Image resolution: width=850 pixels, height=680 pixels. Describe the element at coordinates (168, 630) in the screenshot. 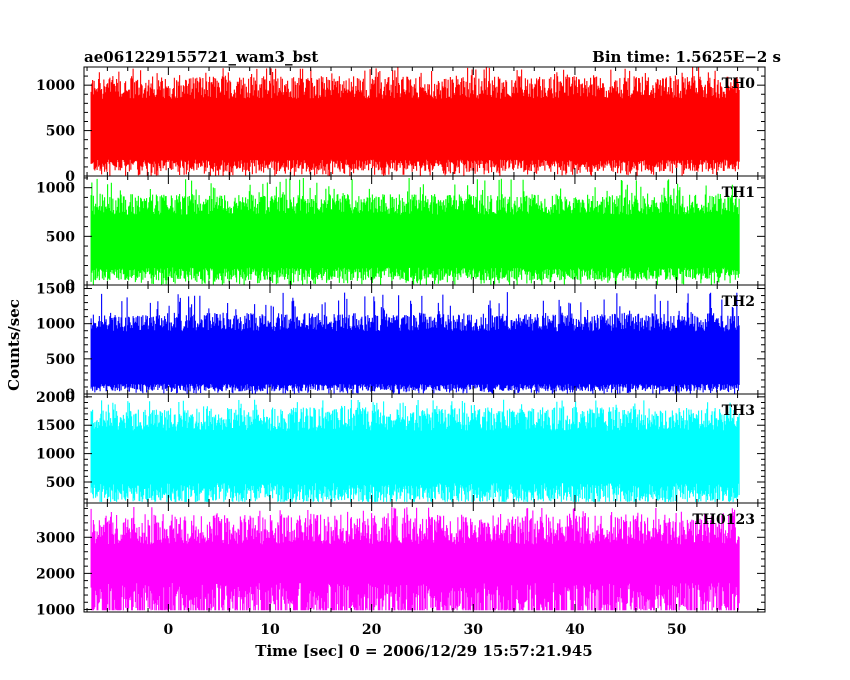

I see `x-tick-label: 0` at that location.